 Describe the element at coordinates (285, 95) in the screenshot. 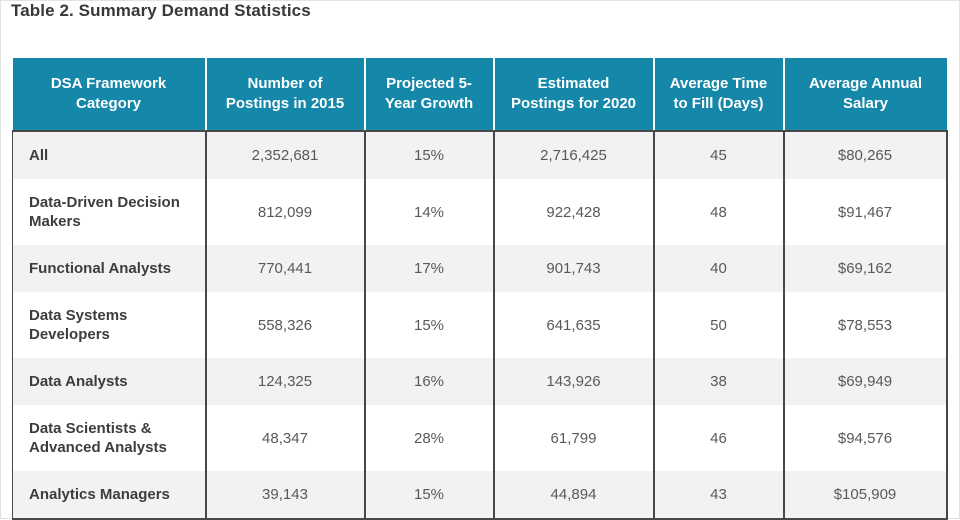

I see `col-header-postings-2015: Number of Postings in 2015` at that location.